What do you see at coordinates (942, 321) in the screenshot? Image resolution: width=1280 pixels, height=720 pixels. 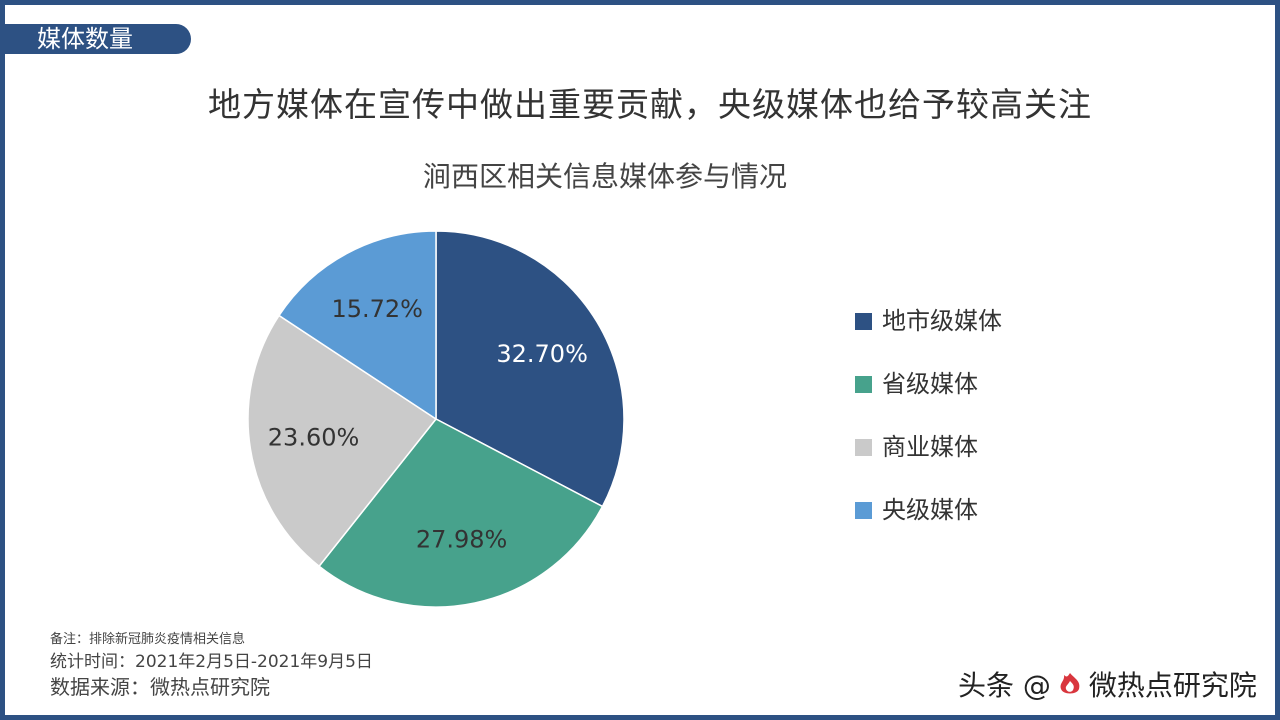 I see `legend-label: 地市级媒体` at bounding box center [942, 321].